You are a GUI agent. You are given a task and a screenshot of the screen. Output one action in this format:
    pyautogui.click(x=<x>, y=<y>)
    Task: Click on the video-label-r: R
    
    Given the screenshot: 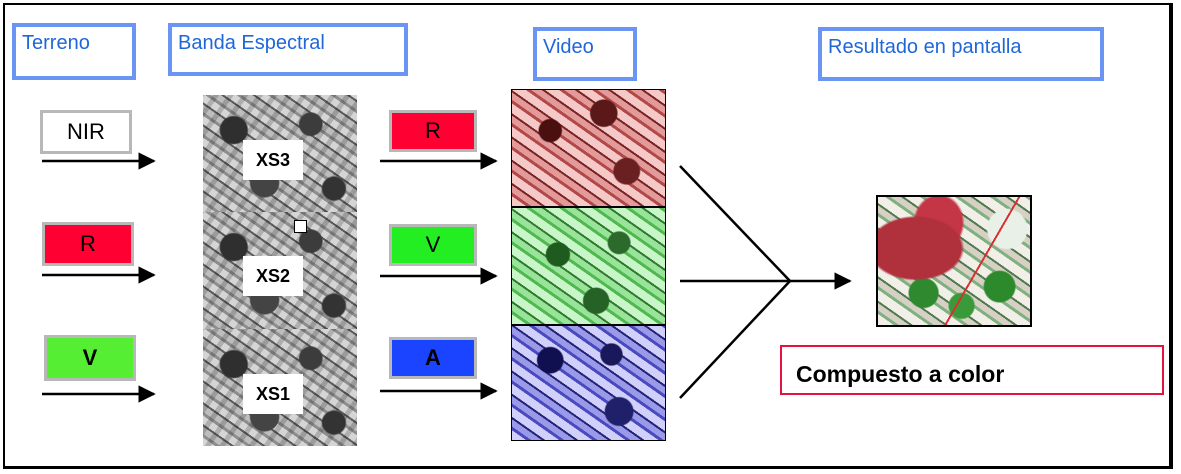 What is the action you would take?
    pyautogui.click(x=433, y=131)
    